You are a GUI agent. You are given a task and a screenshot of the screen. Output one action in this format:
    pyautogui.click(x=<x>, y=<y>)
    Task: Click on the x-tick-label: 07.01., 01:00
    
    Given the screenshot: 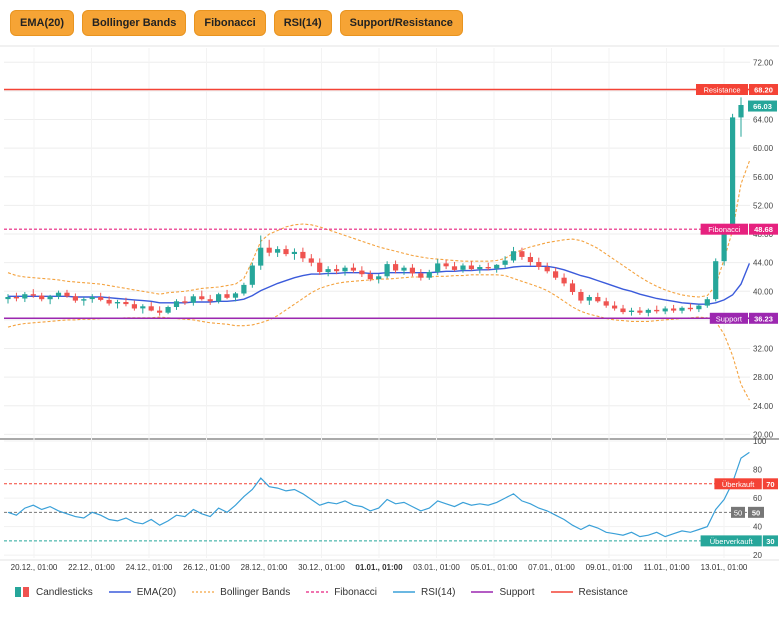 What is the action you would take?
    pyautogui.click(x=551, y=567)
    